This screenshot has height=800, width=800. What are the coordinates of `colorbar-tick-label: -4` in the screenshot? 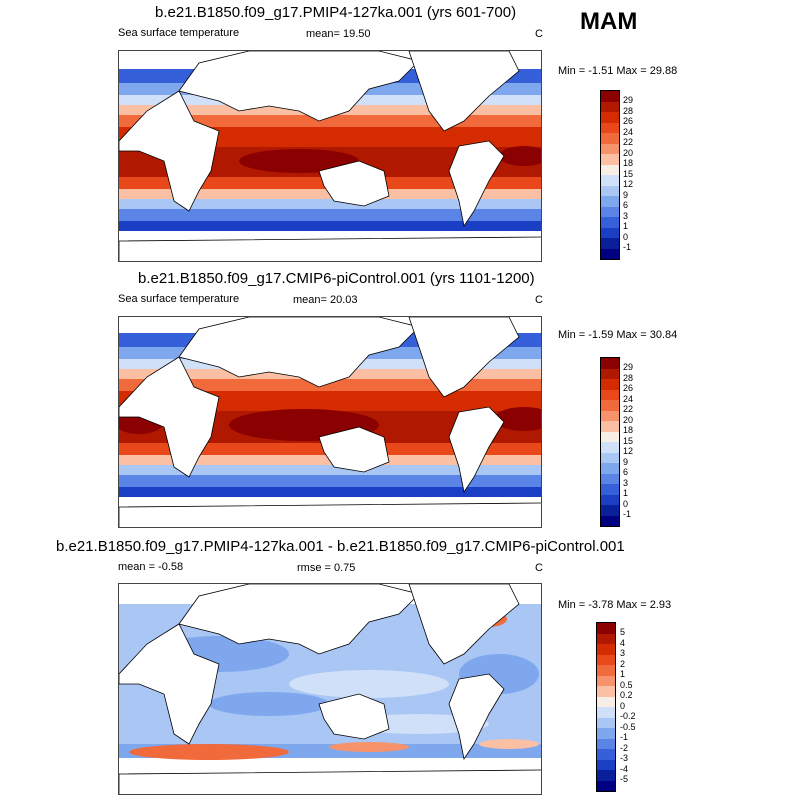 It's located at (624, 769).